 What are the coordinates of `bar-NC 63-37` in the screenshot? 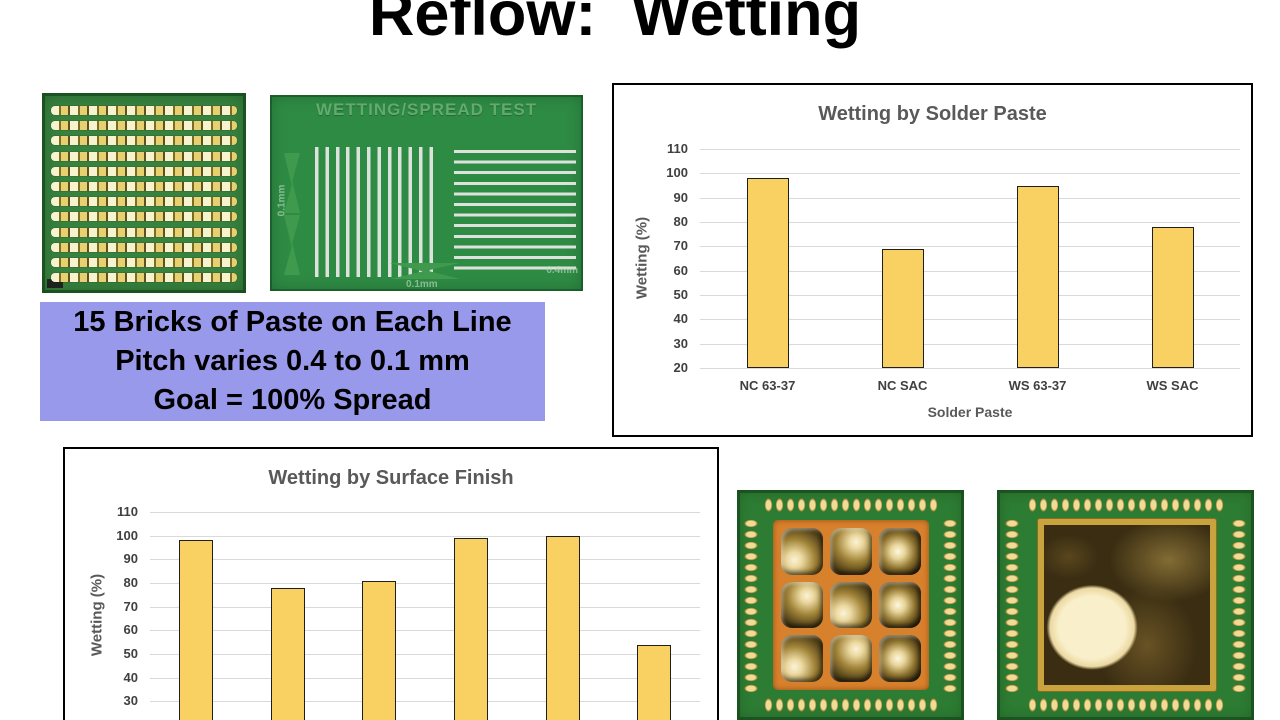 It's located at (767, 273).